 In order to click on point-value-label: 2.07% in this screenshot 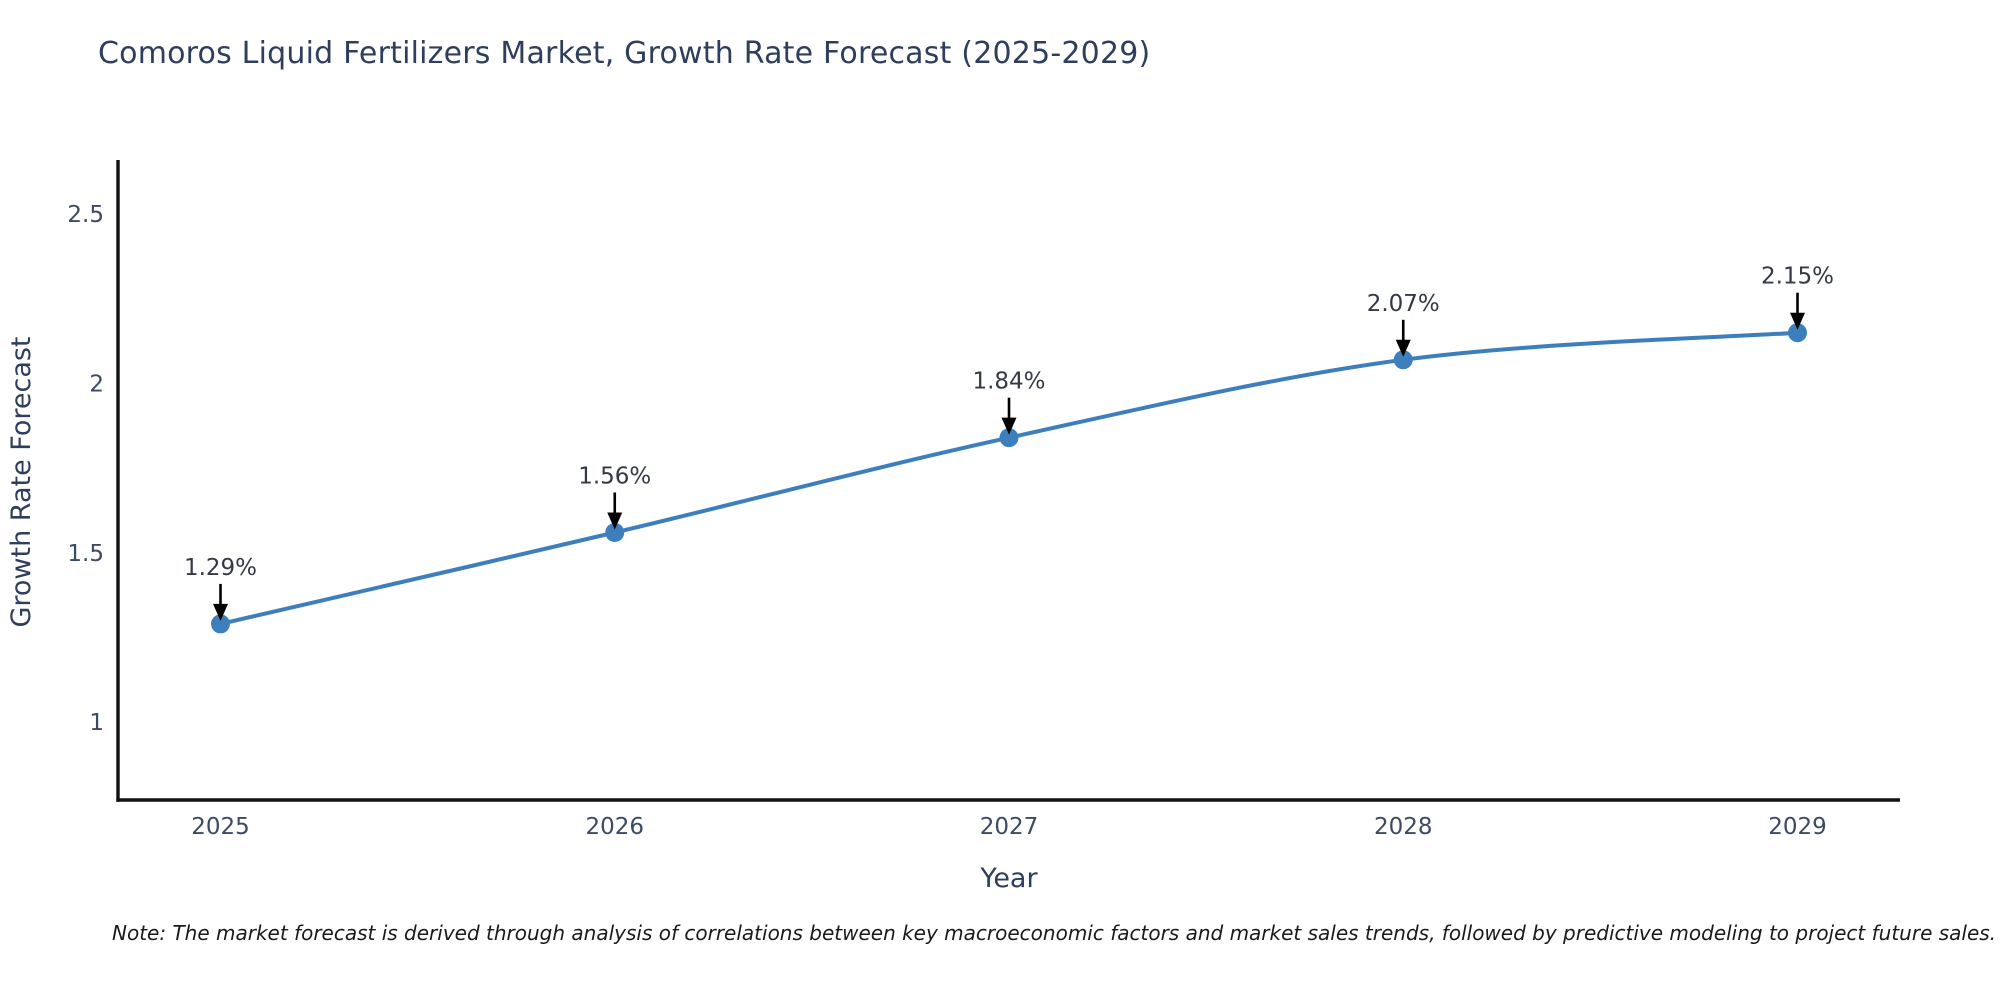, I will do `click(1403, 304)`.